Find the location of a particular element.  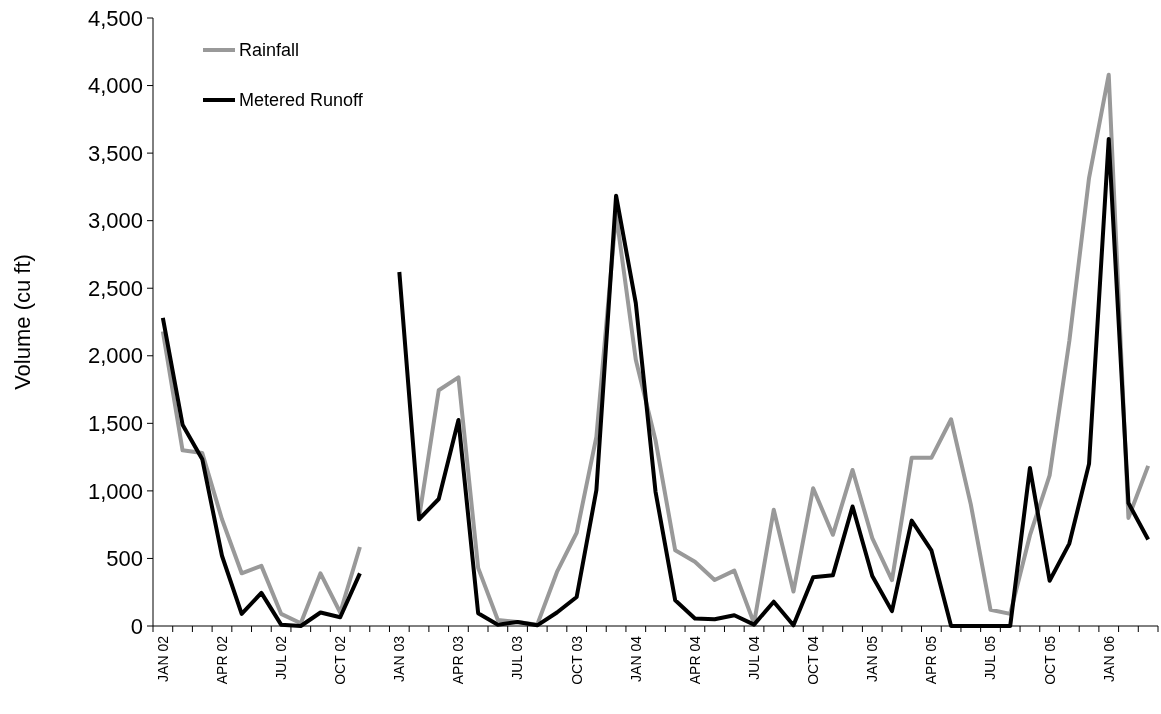

x-tick-label: APR 03 is located at coordinates (458, 660).